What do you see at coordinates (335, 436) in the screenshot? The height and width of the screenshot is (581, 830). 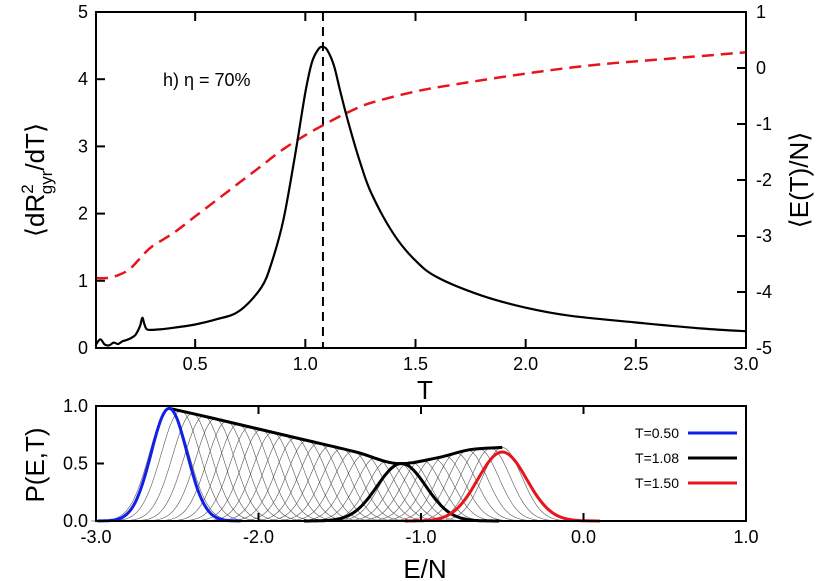 I see `distribution-envelope-line` at bounding box center [335, 436].